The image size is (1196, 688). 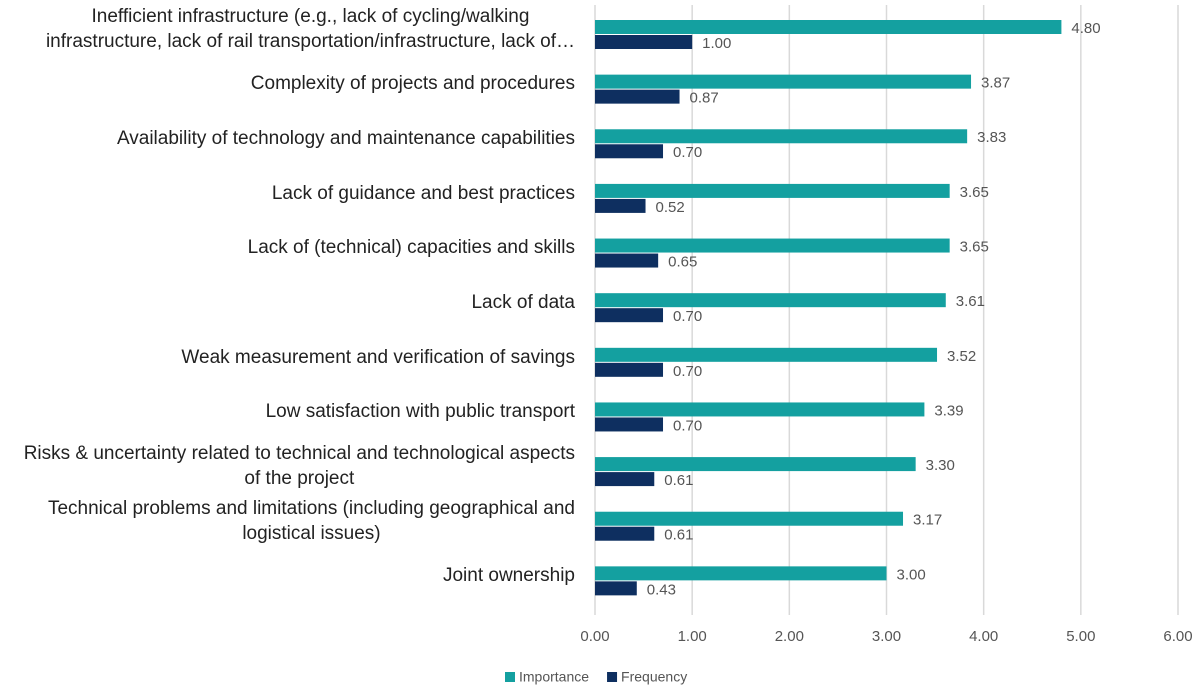 What do you see at coordinates (927, 520) in the screenshot?
I see `value-label: 3.17` at bounding box center [927, 520].